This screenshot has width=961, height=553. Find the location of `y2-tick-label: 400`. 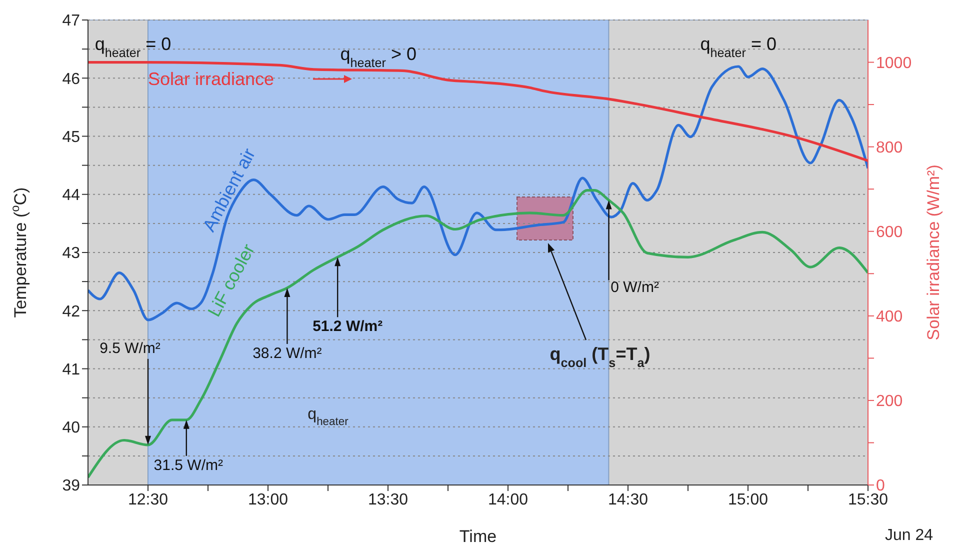

y2-tick-label: 400 is located at coordinates (889, 317).